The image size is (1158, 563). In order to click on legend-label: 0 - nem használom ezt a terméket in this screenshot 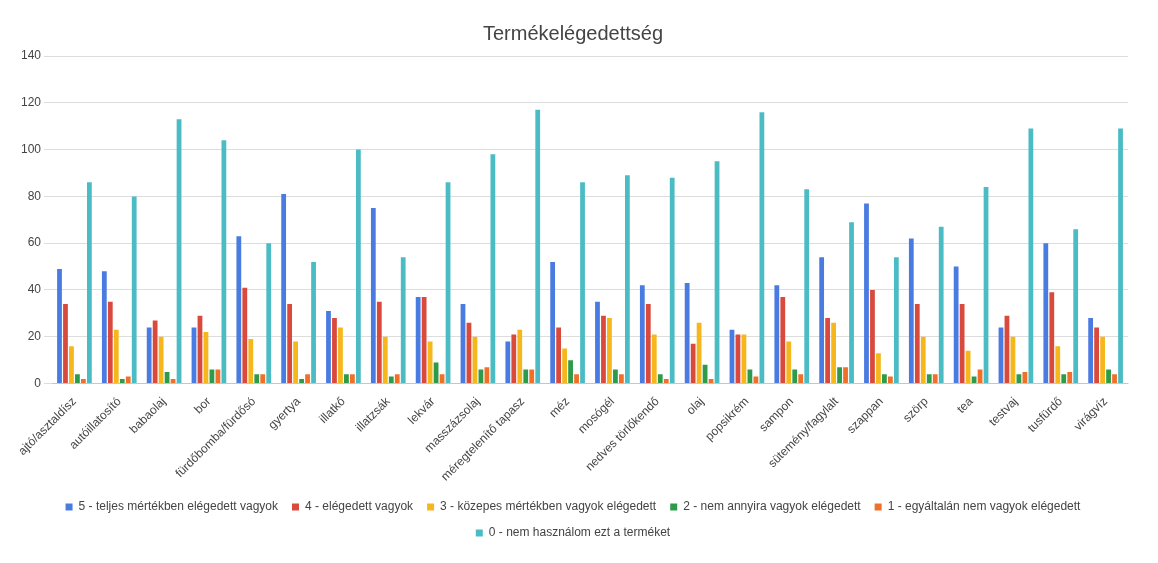, I will do `click(579, 532)`.